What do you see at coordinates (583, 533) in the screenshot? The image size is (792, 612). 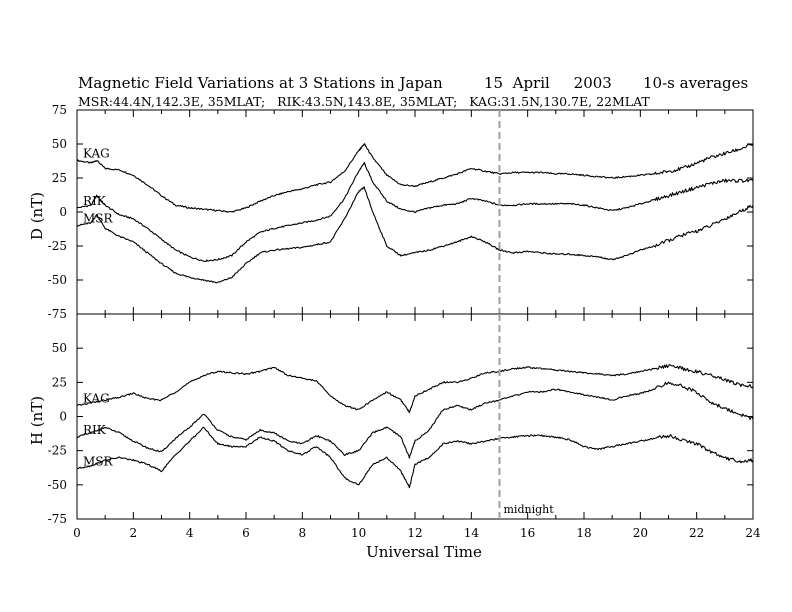 I see `x-tick-label: 18` at bounding box center [583, 533].